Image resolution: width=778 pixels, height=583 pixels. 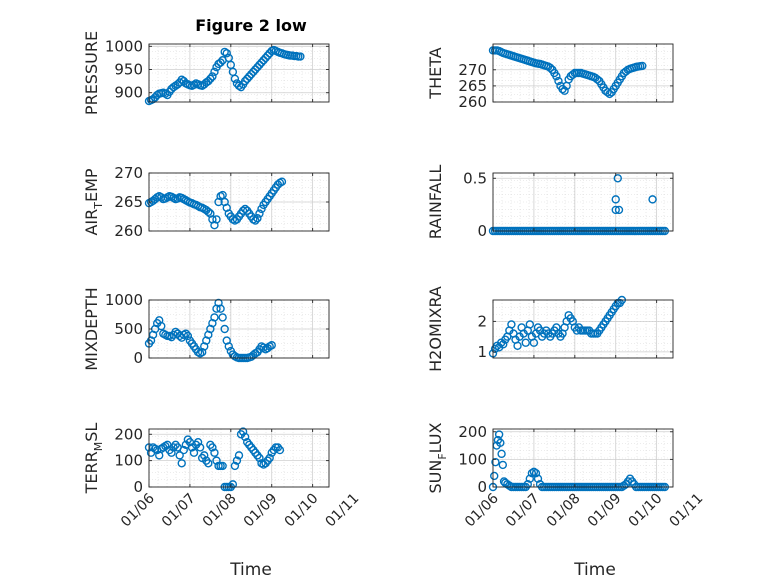 I want to click on subplot-air-temp: 260 265 270 AIRTEMP, so click(x=206, y=202).